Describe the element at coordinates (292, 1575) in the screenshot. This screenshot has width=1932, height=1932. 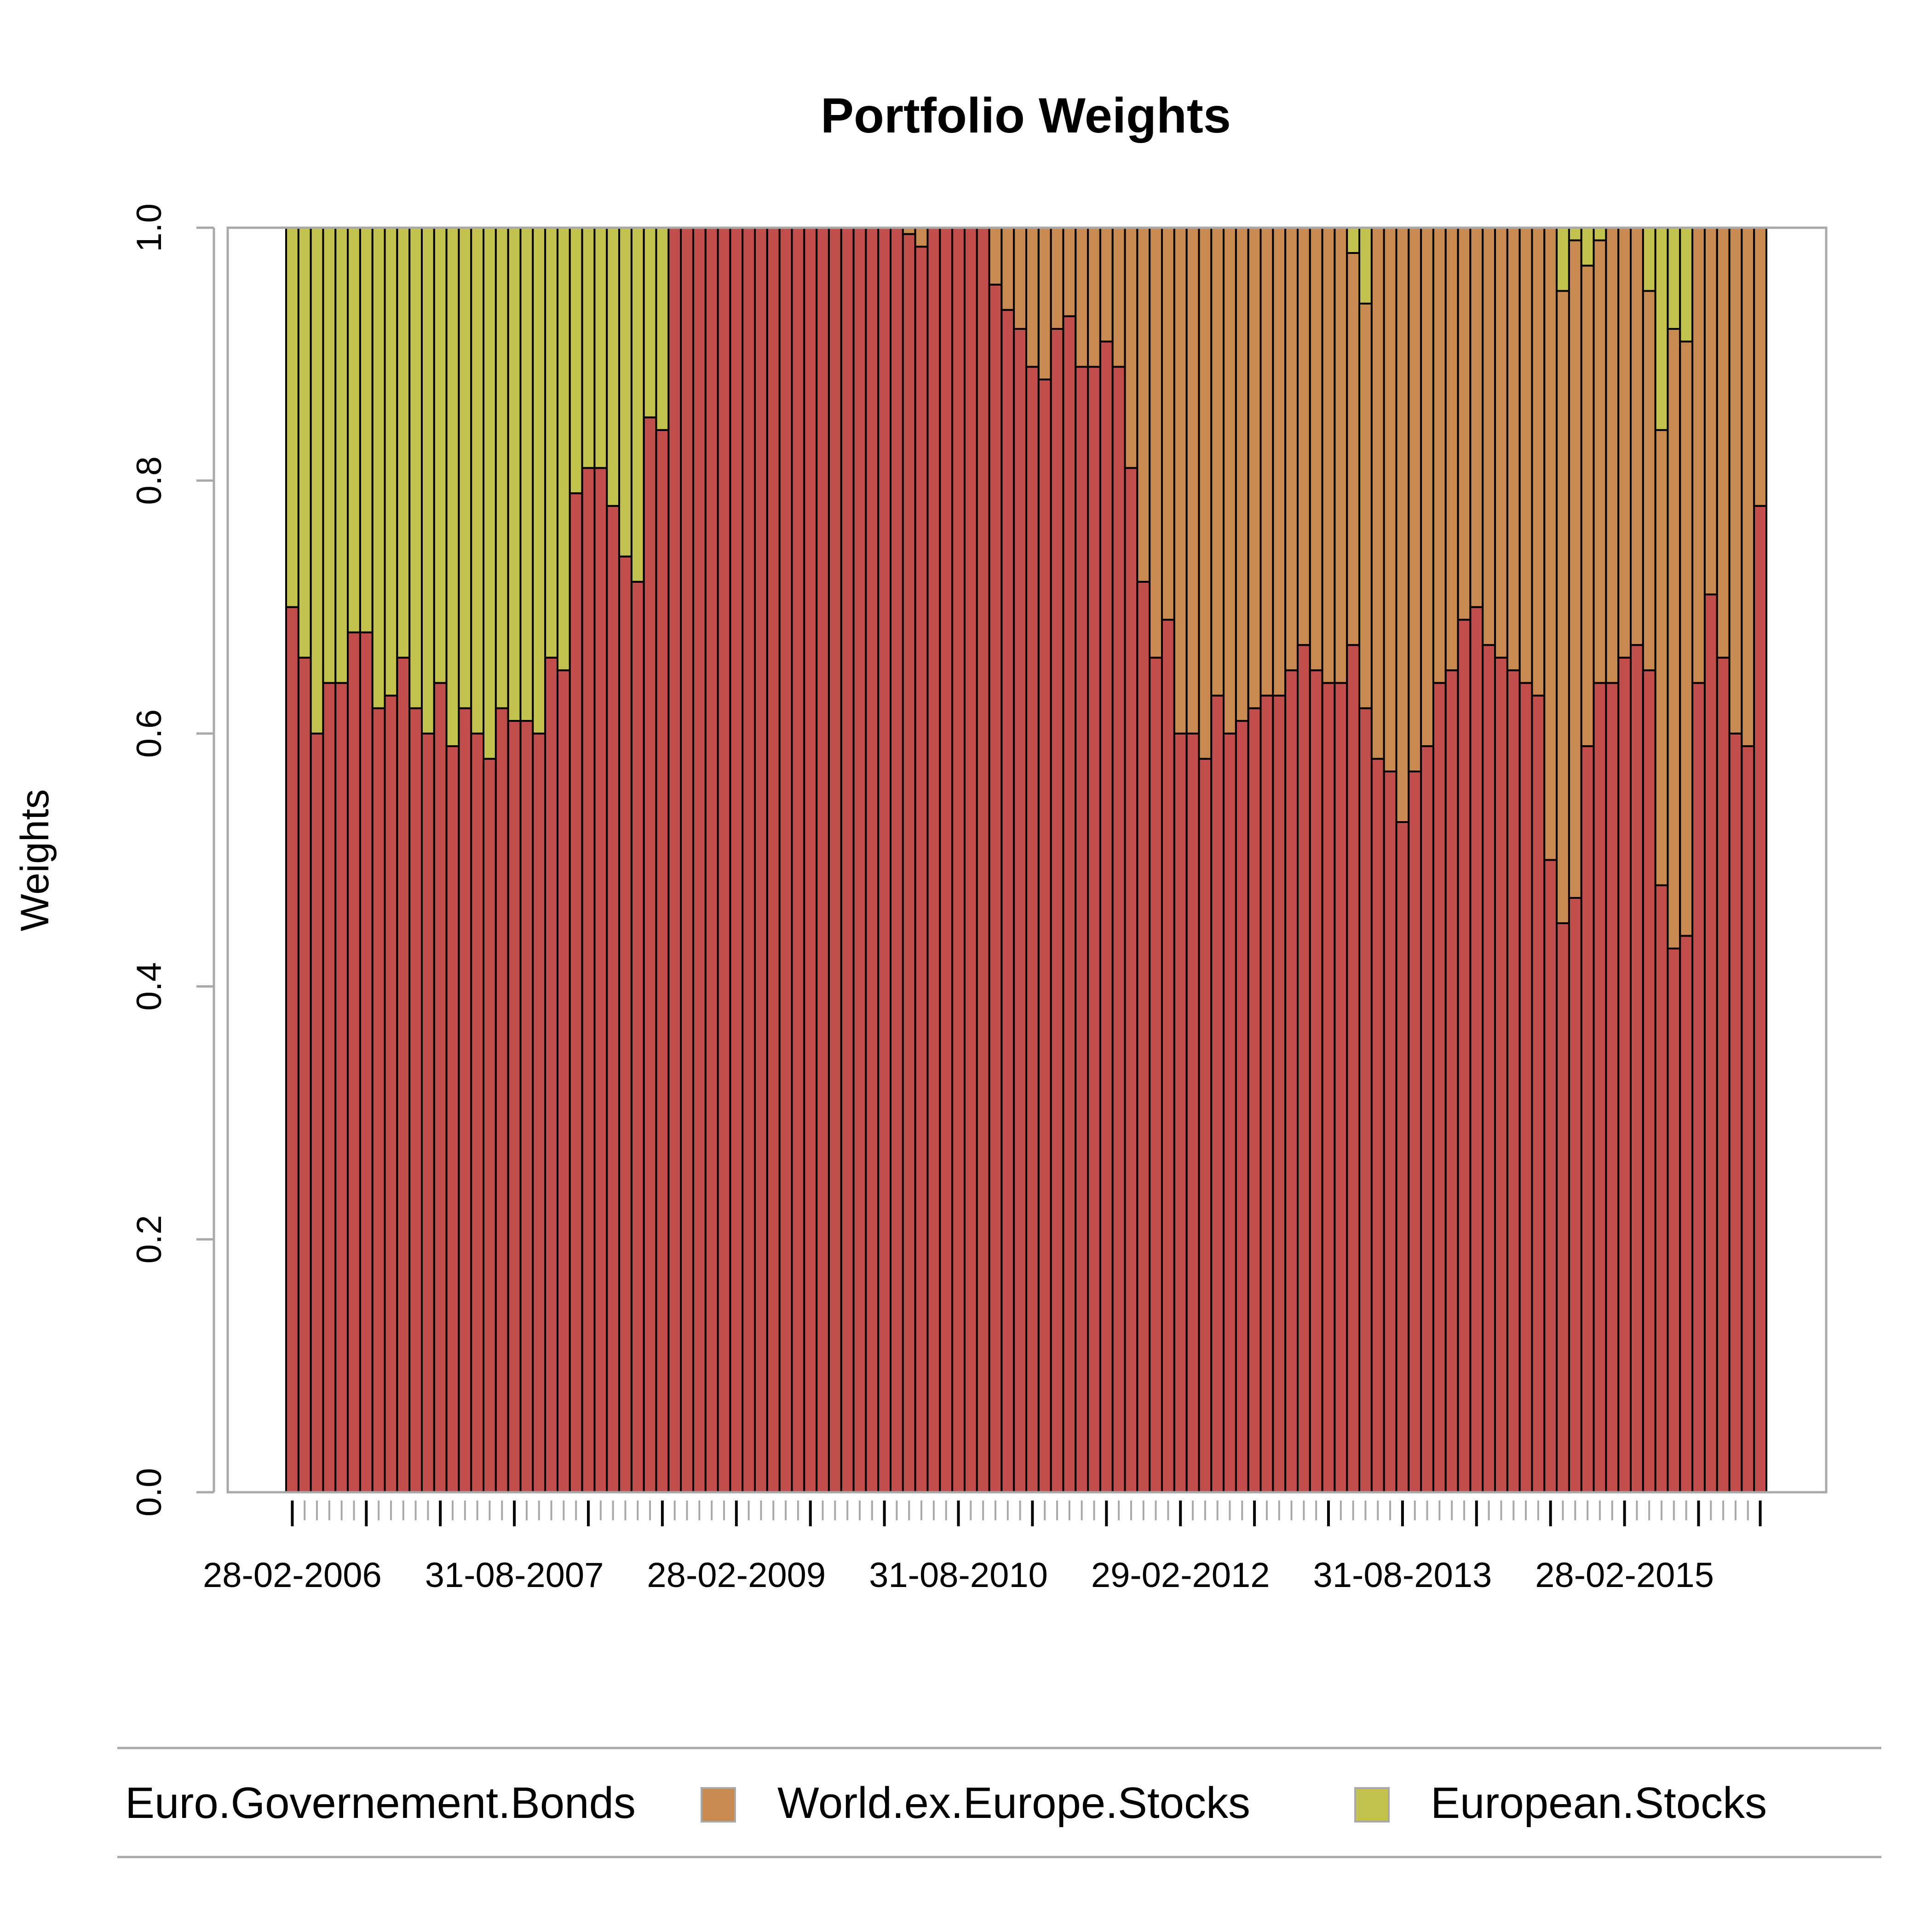
I see `x-tick-label: 28-02-2006` at that location.